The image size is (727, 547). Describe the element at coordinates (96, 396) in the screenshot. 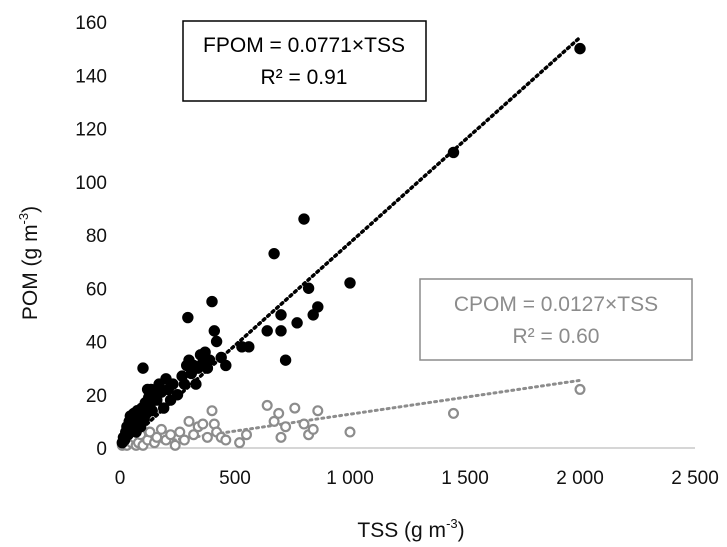

I see `y-tick-label: 20` at that location.